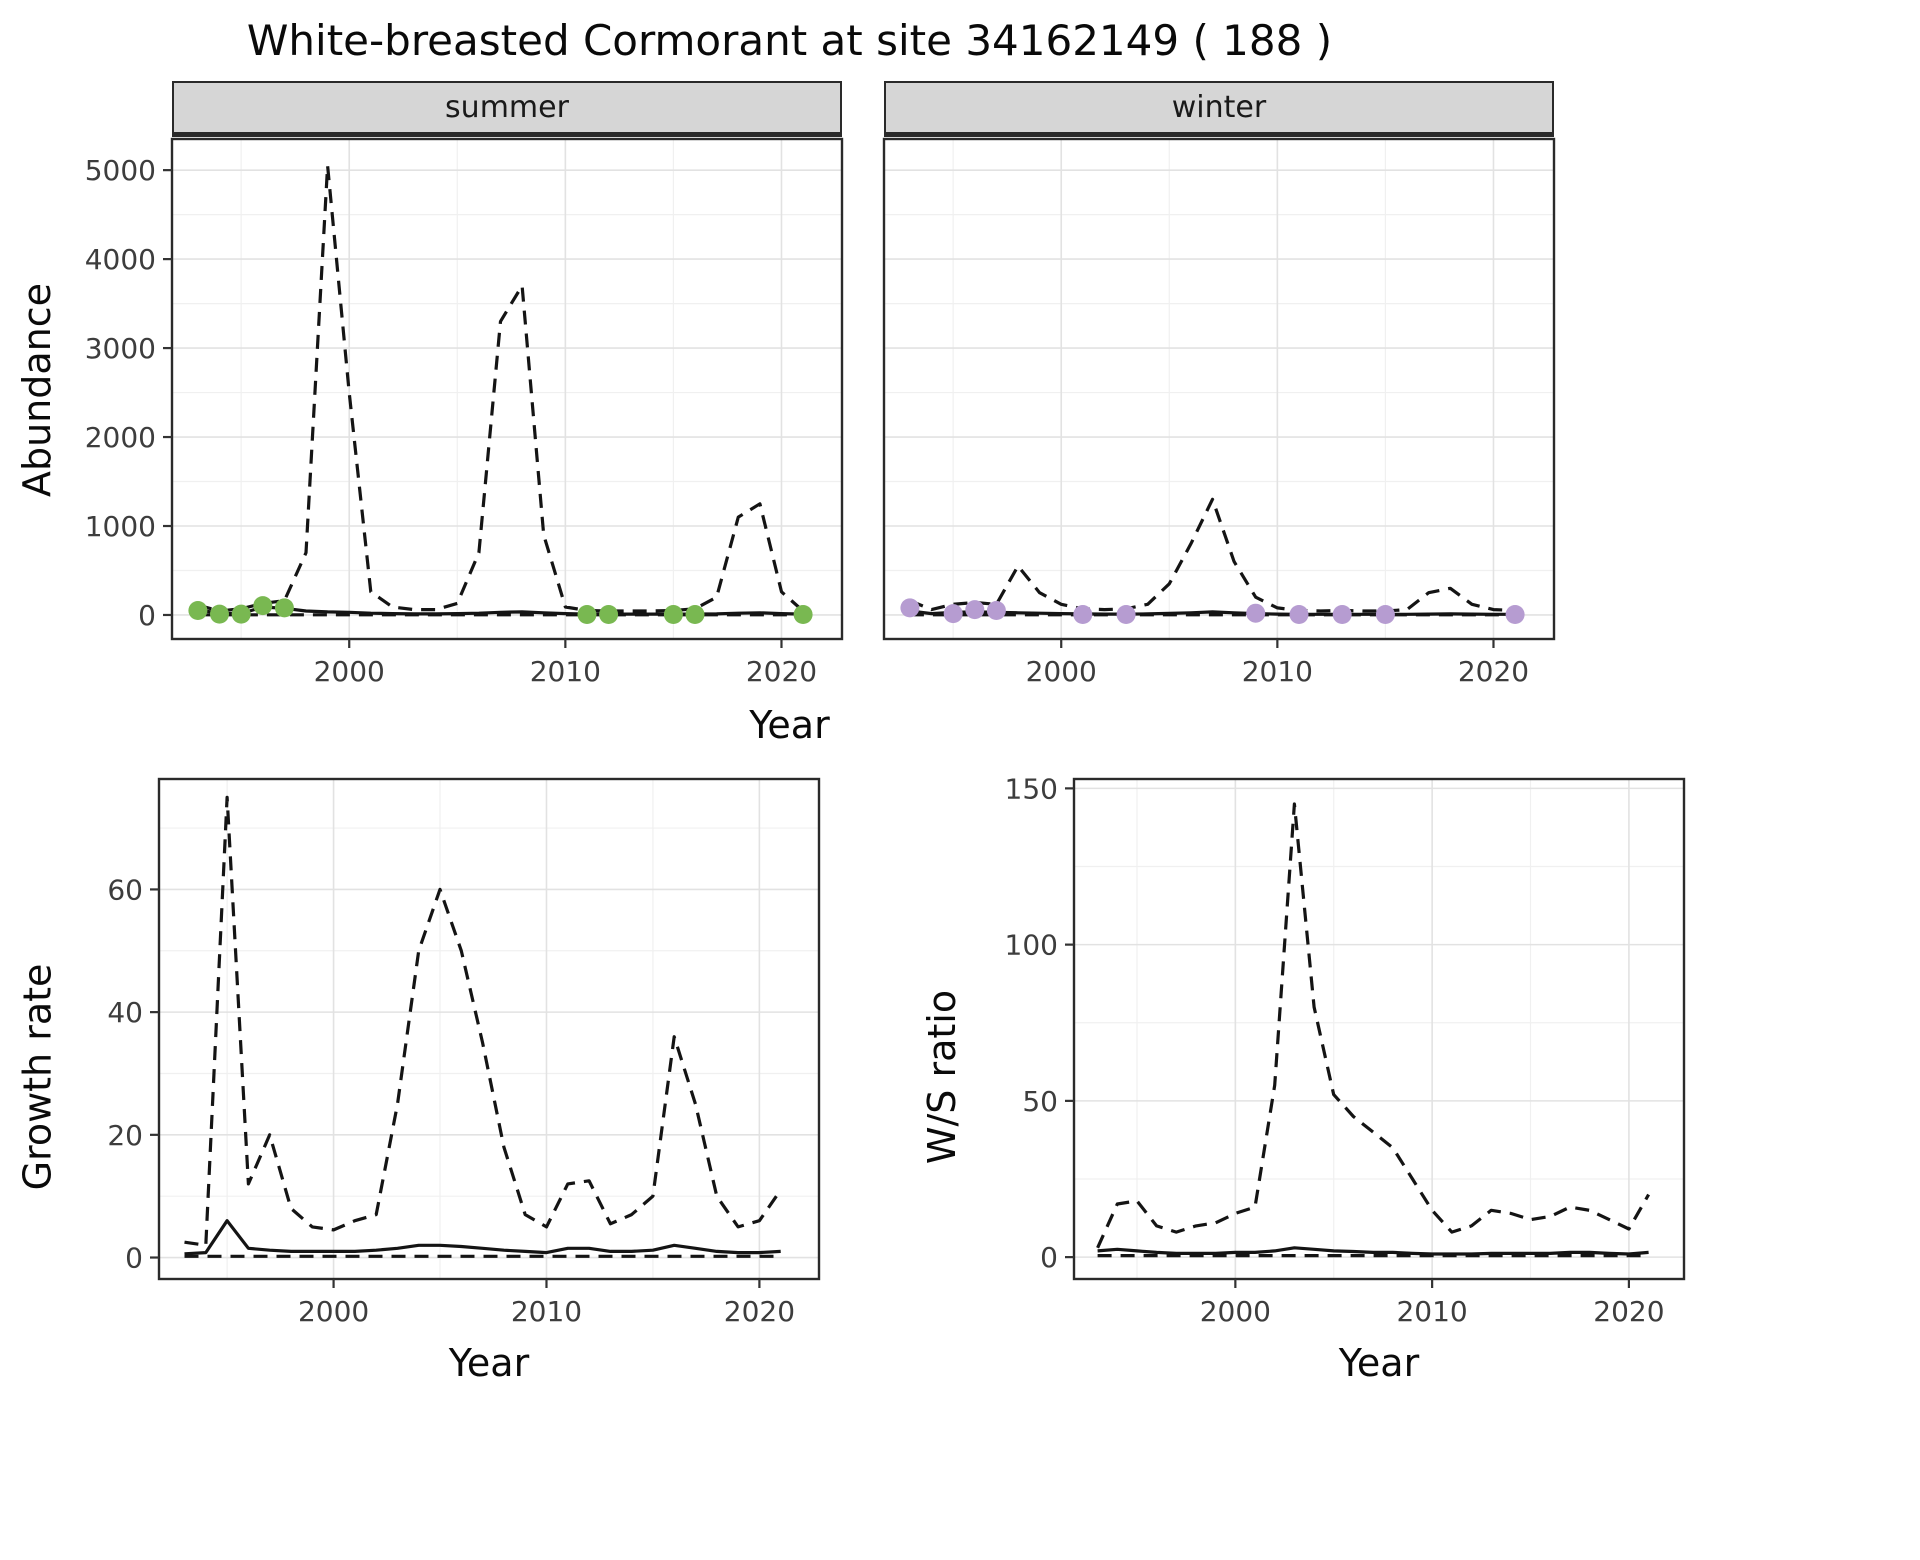 The image size is (1920, 1560). I want to click on growth-rate-axis-label: Growth rate, so click(37, 1077).